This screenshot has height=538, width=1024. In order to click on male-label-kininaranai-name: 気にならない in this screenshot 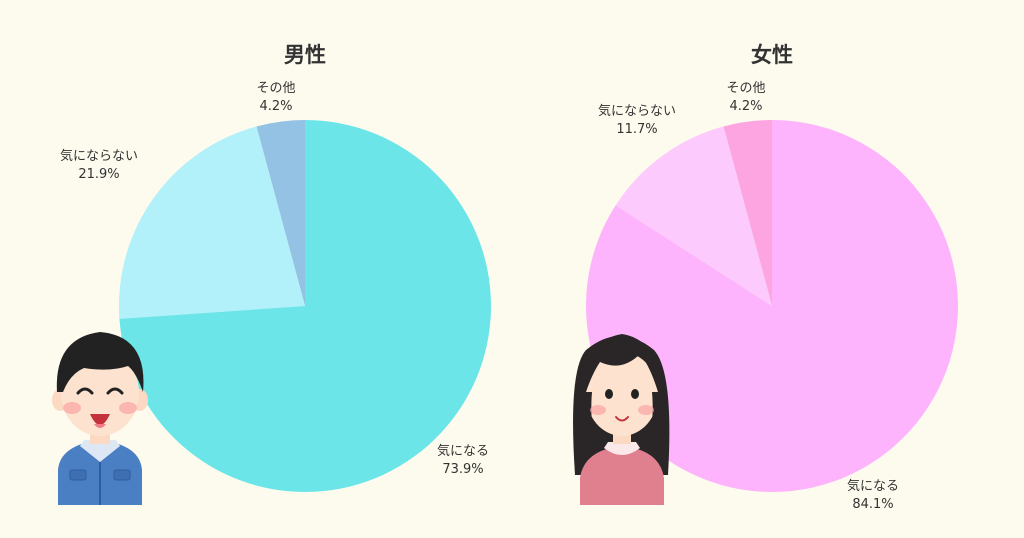, I will do `click(99, 156)`.